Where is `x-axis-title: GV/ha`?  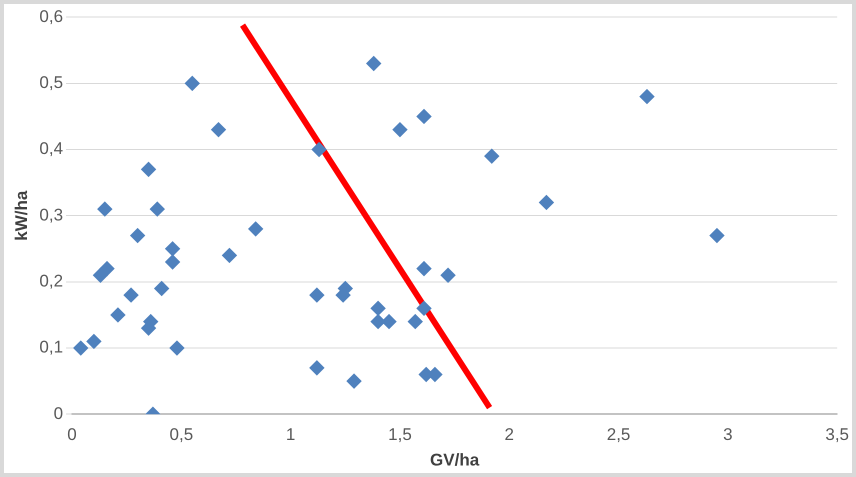 x-axis-title: GV/ha is located at coordinates (455, 460).